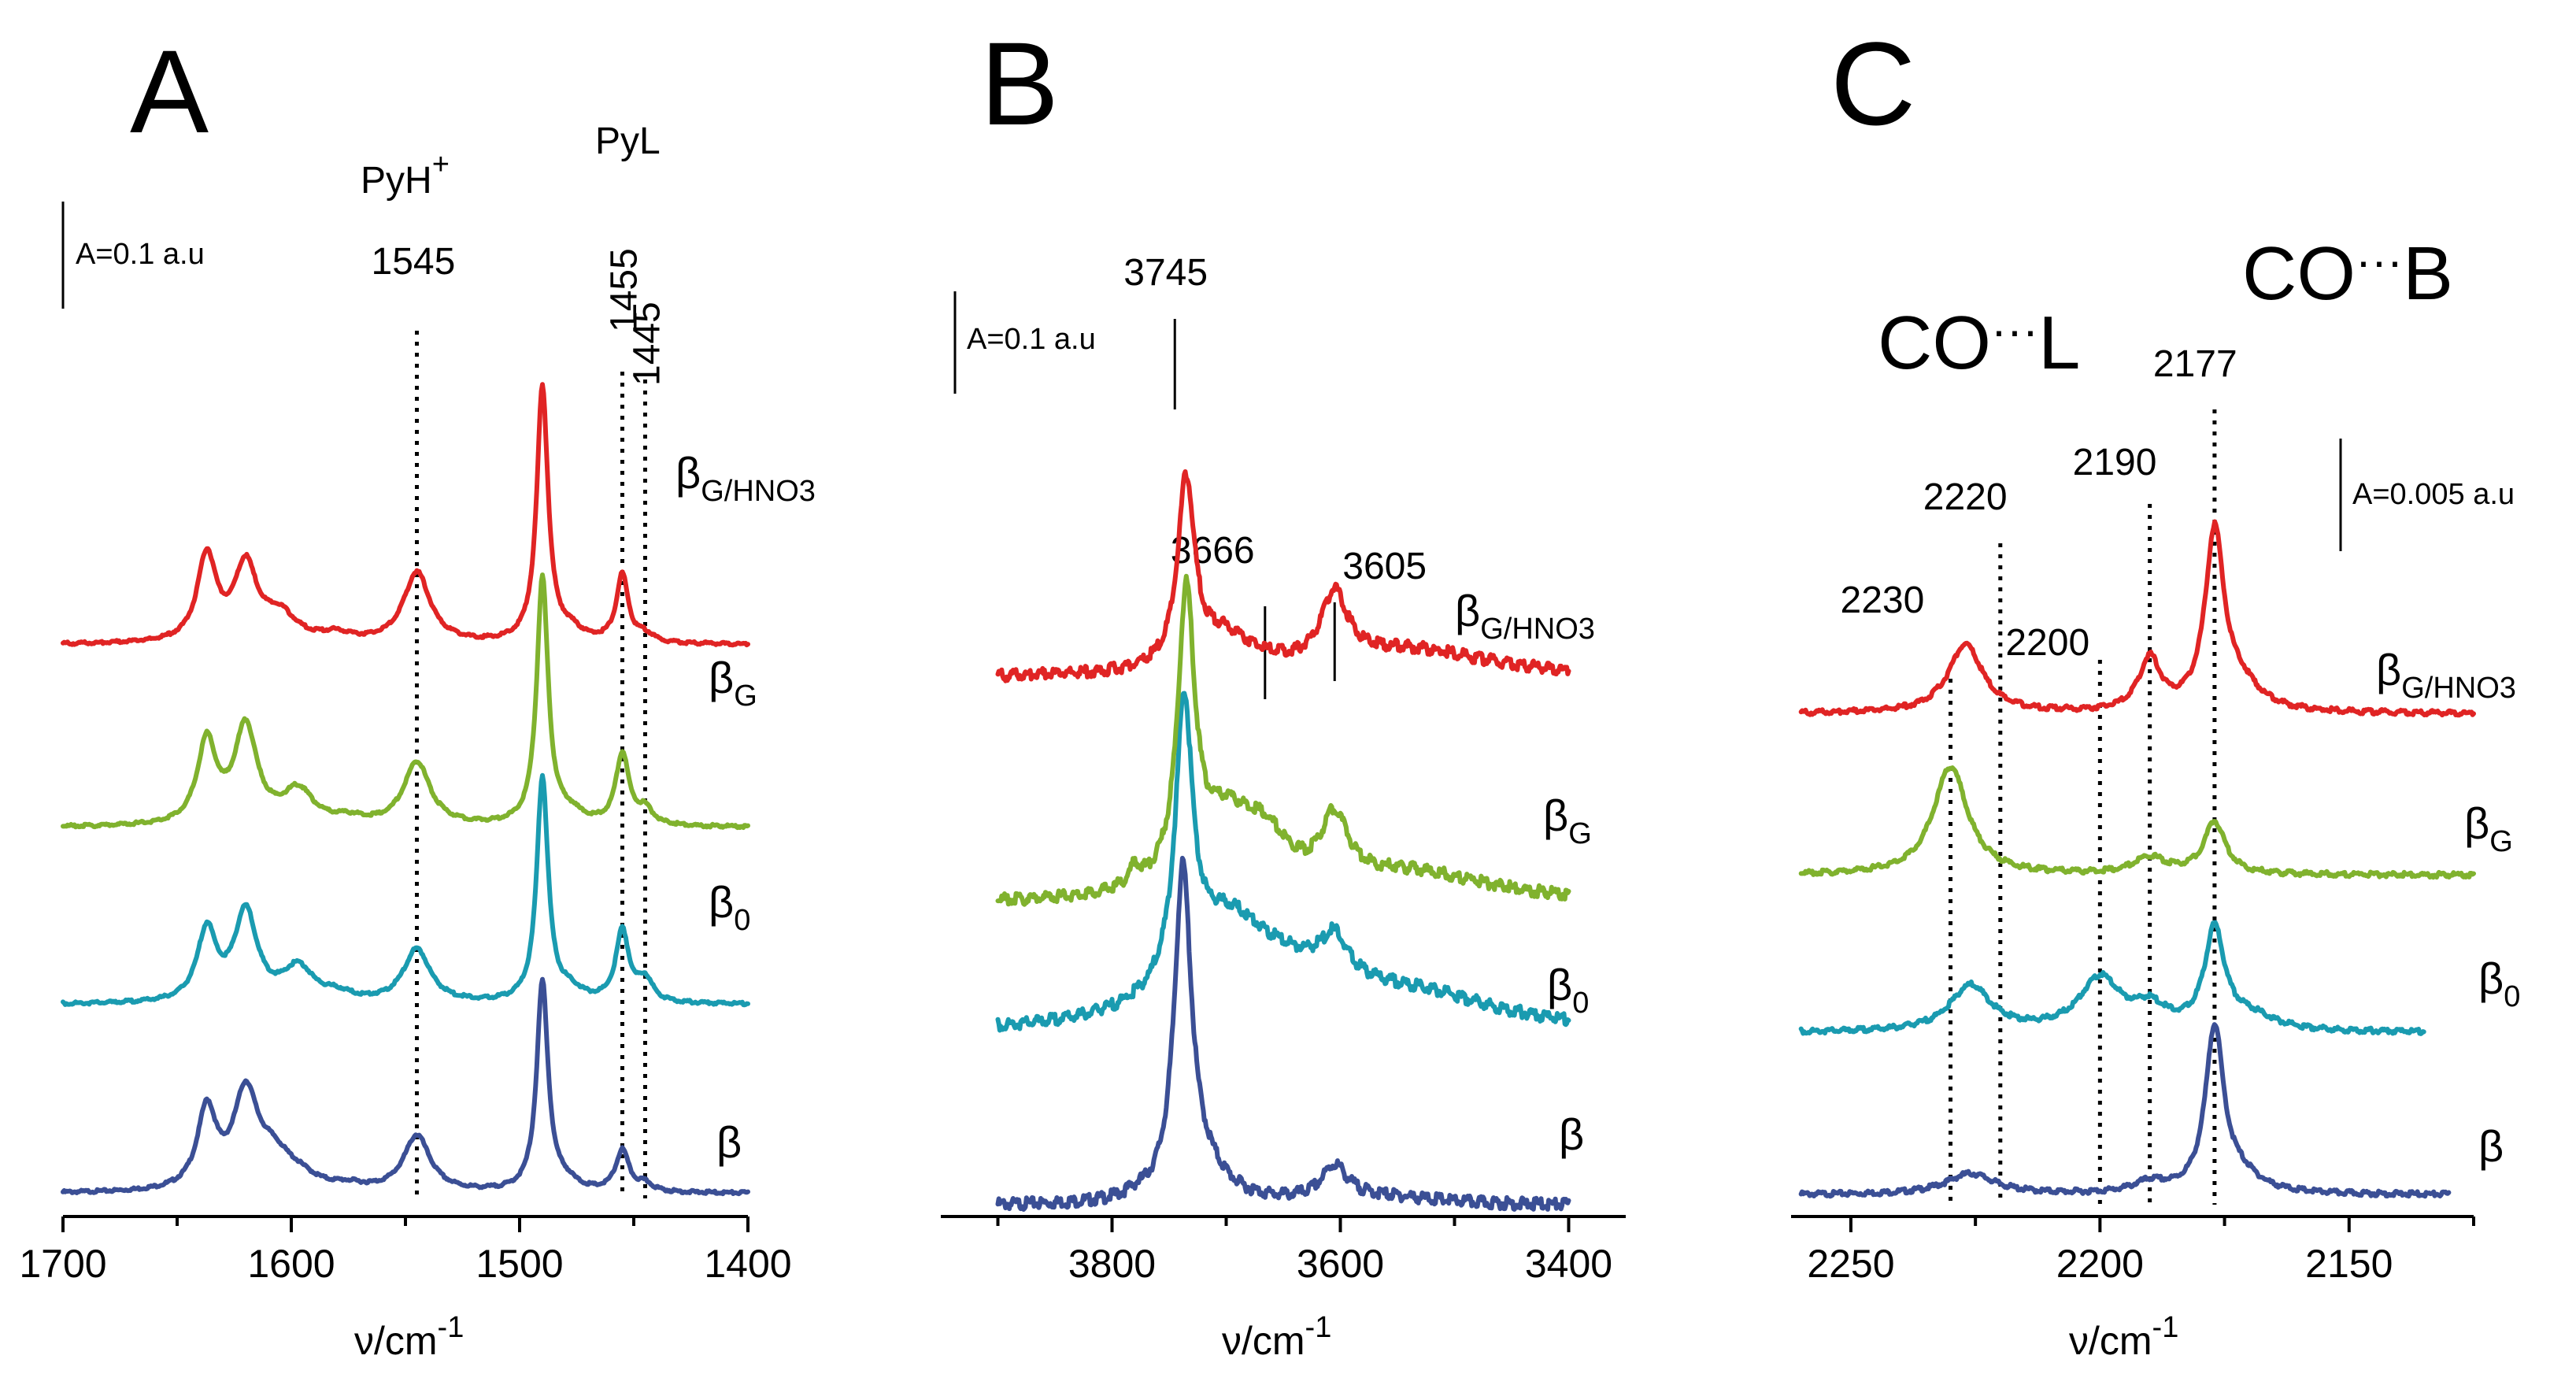 Image resolution: width=2576 pixels, height=1385 pixels. I want to click on panel-a-series-labels: βG/HNO3 βG β0 β, so click(745, 807).